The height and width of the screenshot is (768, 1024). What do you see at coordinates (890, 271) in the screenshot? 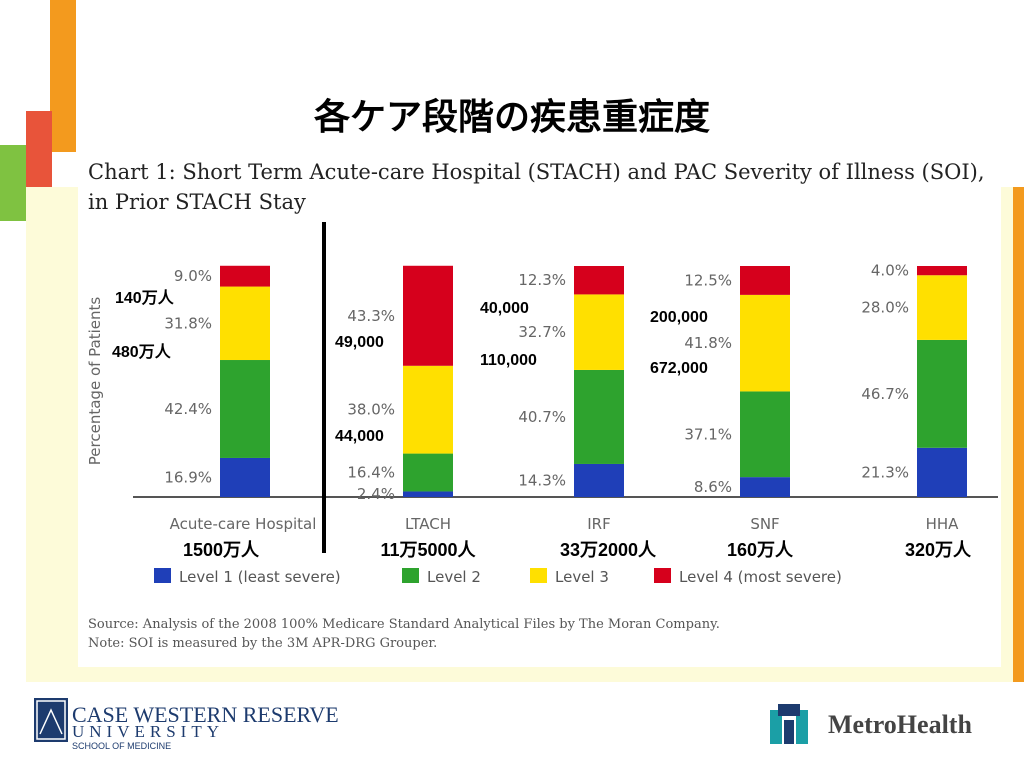
I see `data-label-5-level-4: 4.0%` at bounding box center [890, 271].